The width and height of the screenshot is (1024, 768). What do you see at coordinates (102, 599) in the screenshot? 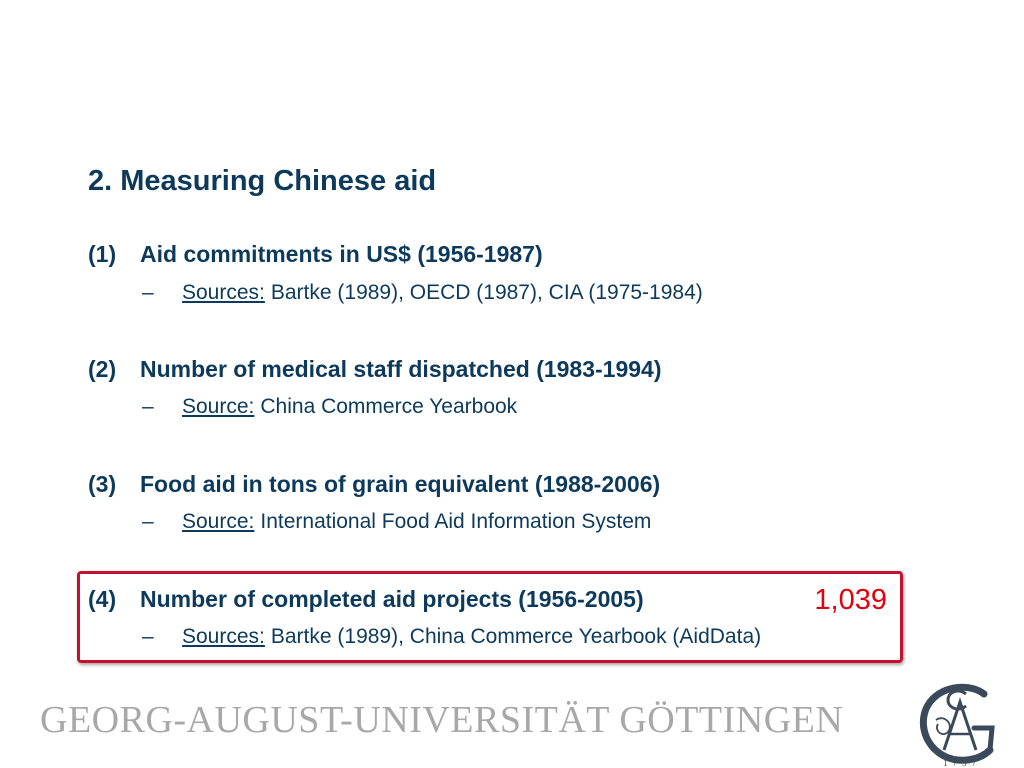
I see `item-number-4: (4)` at bounding box center [102, 599].